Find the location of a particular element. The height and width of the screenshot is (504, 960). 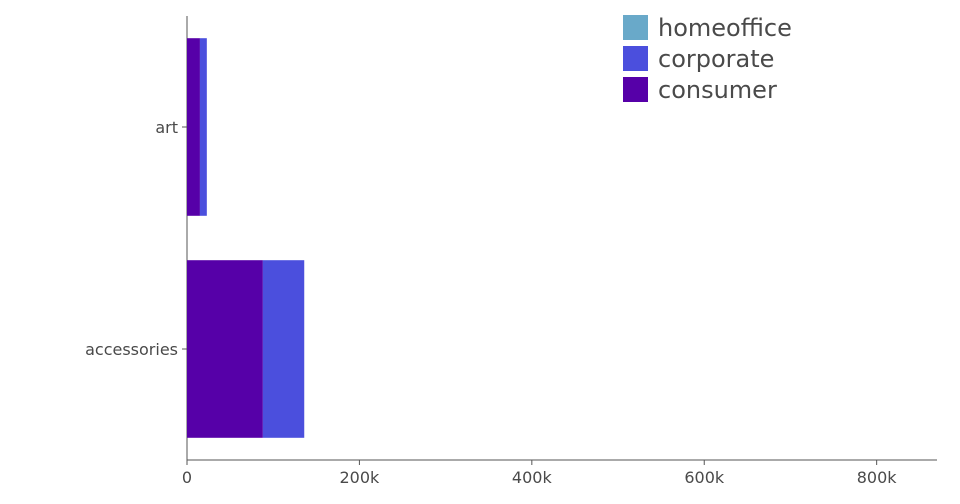

legend-label: corporate is located at coordinates (716, 59).